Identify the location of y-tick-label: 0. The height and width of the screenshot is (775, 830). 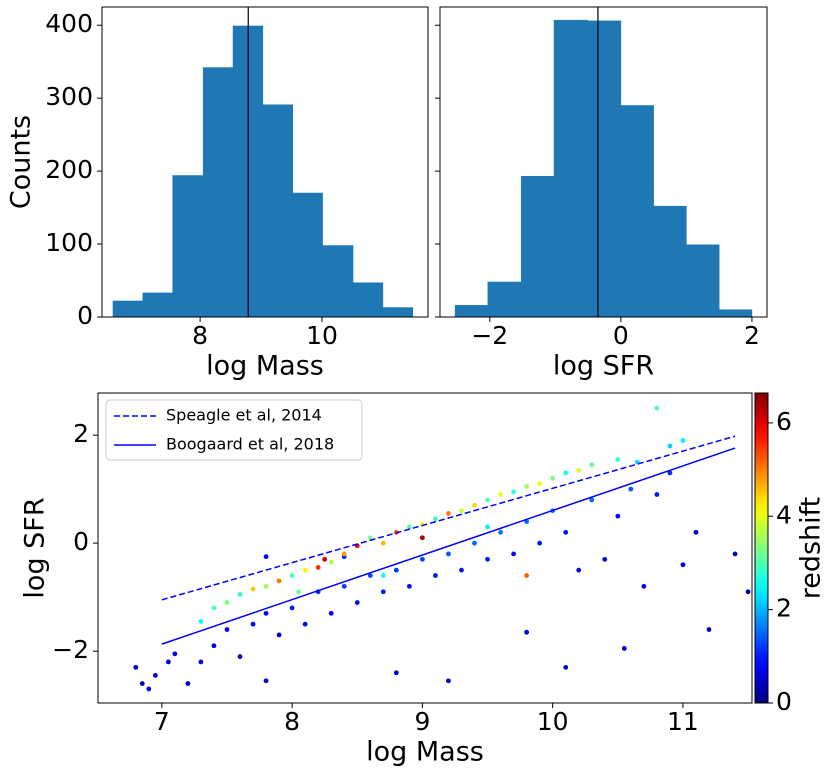
(85, 315).